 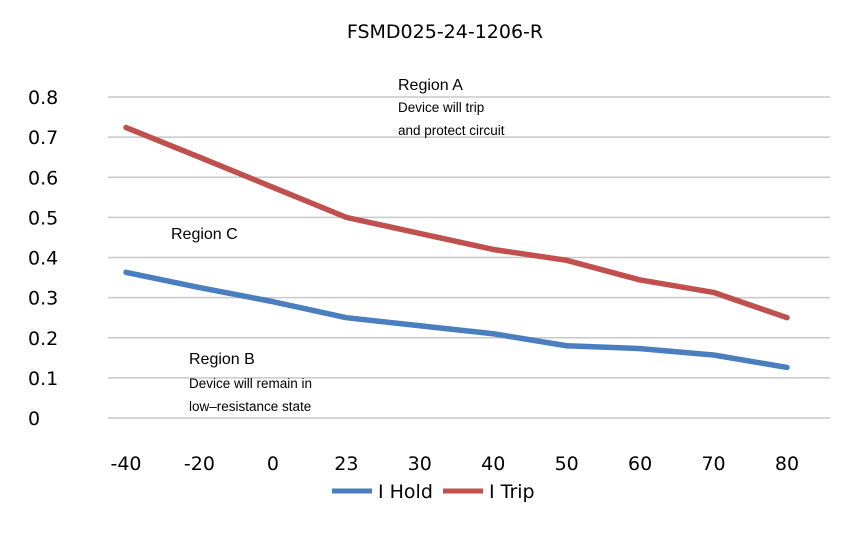 What do you see at coordinates (405, 492) in the screenshot?
I see `legend-label-hold: I Hold` at bounding box center [405, 492].